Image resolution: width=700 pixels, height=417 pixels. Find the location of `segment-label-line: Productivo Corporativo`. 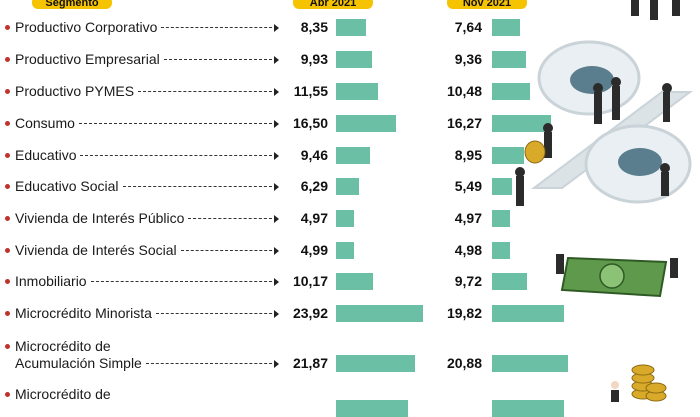

segment-label-line: Productivo Corporativo is located at coordinates (86, 27).